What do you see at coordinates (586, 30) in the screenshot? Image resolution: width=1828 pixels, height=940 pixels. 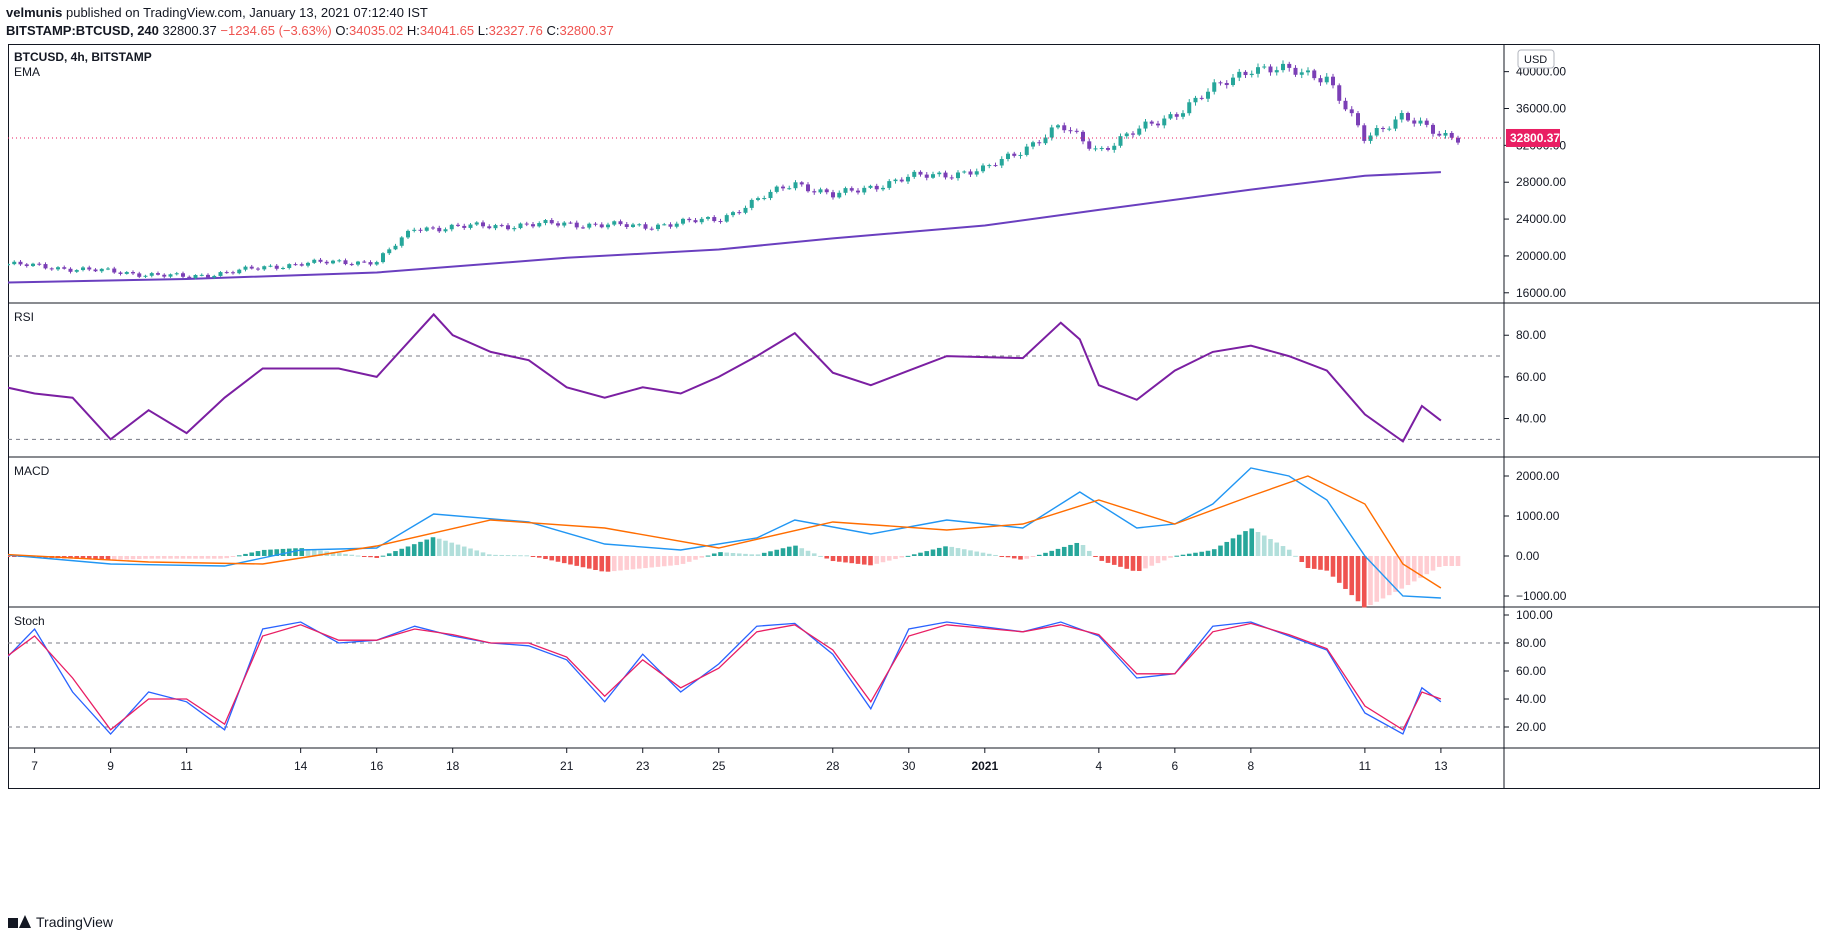 I see `close-value: 32800.37` at bounding box center [586, 30].